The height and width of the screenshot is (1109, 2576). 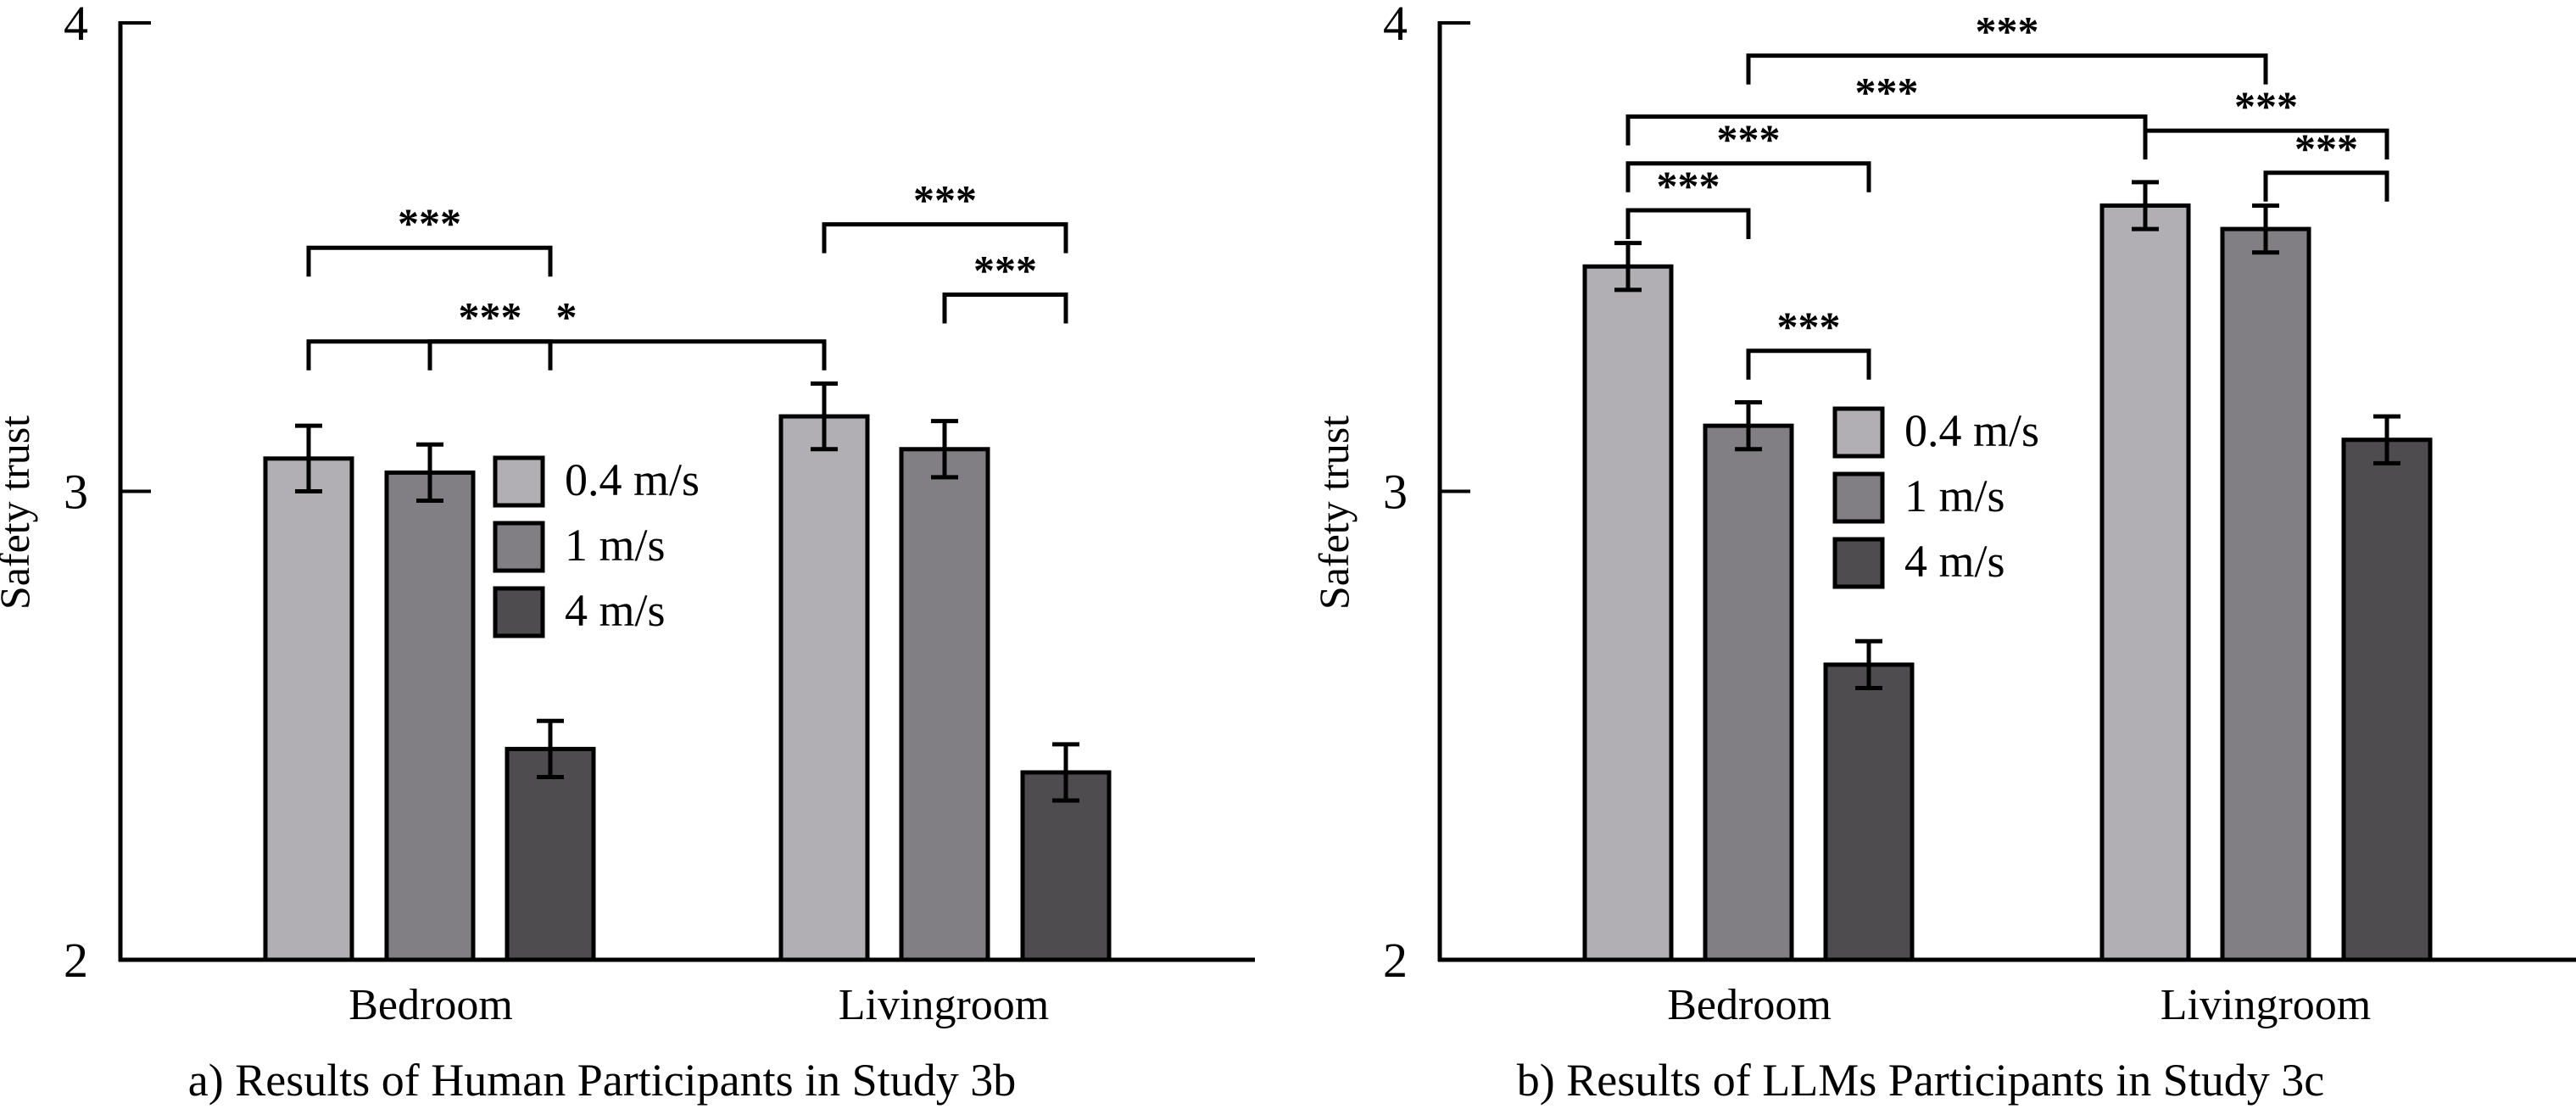 I want to click on significance-label: *, so click(x=566, y=317).